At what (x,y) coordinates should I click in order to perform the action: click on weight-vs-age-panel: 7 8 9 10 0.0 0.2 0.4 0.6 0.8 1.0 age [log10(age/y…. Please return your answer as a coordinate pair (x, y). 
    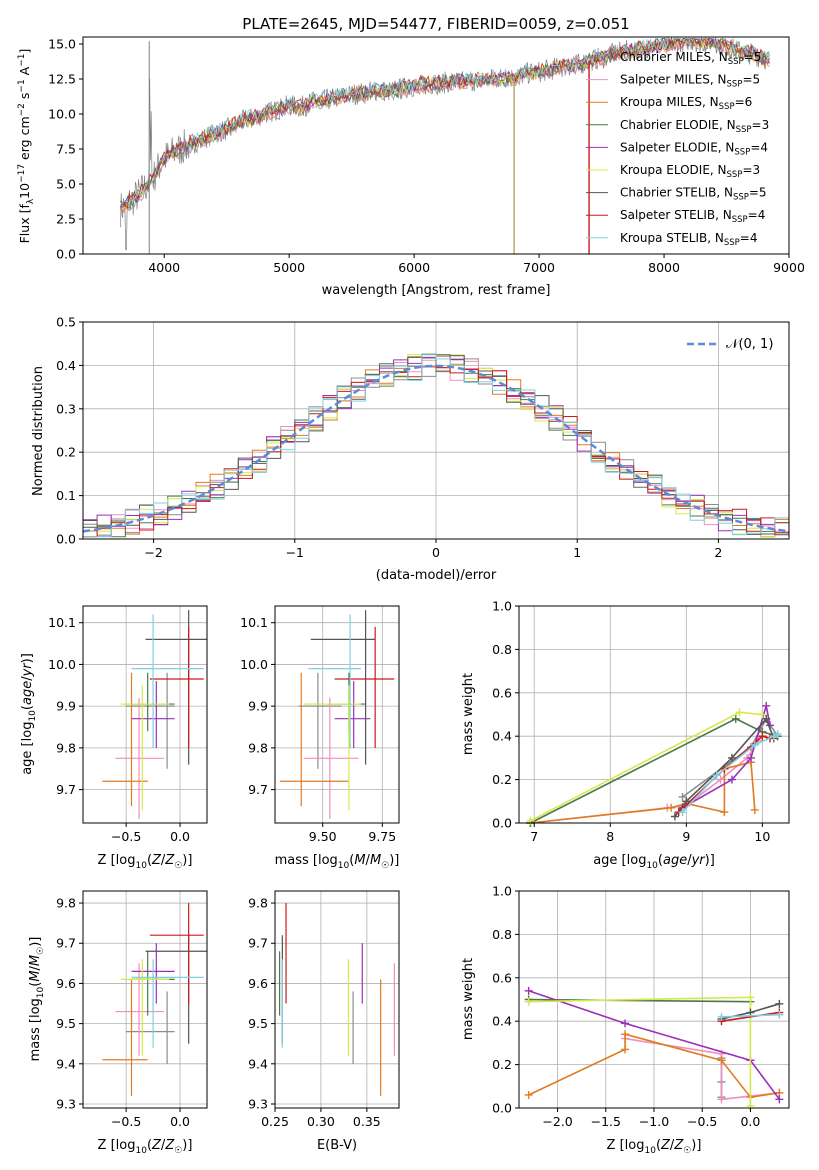
    Looking at the image, I should click on (625, 735).